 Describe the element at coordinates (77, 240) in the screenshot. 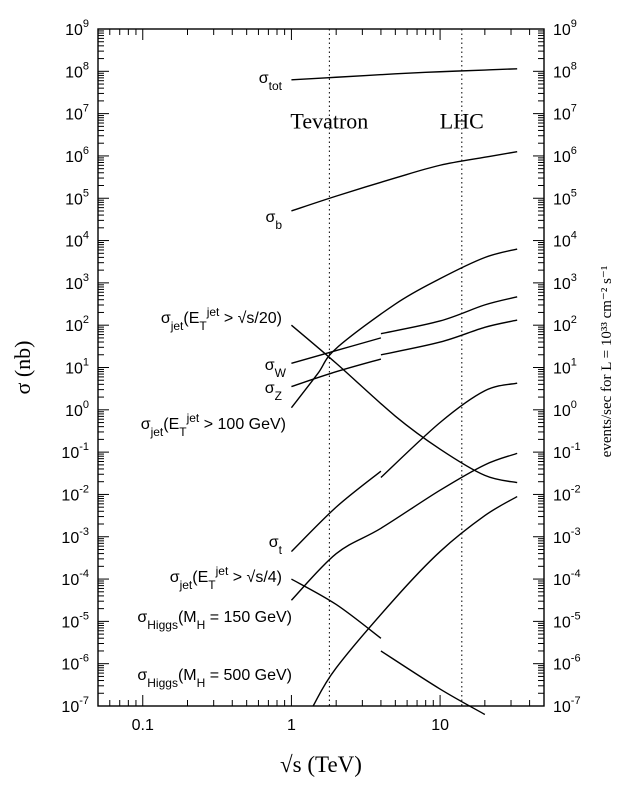

I see `y-tick-label-left: 10⁴` at that location.